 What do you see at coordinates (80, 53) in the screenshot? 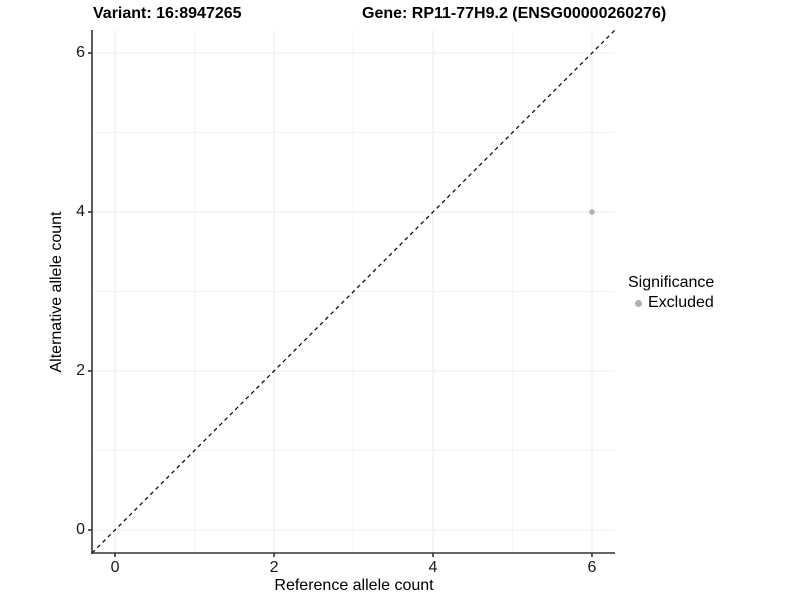
I see `y-tick-label: 6` at bounding box center [80, 53].